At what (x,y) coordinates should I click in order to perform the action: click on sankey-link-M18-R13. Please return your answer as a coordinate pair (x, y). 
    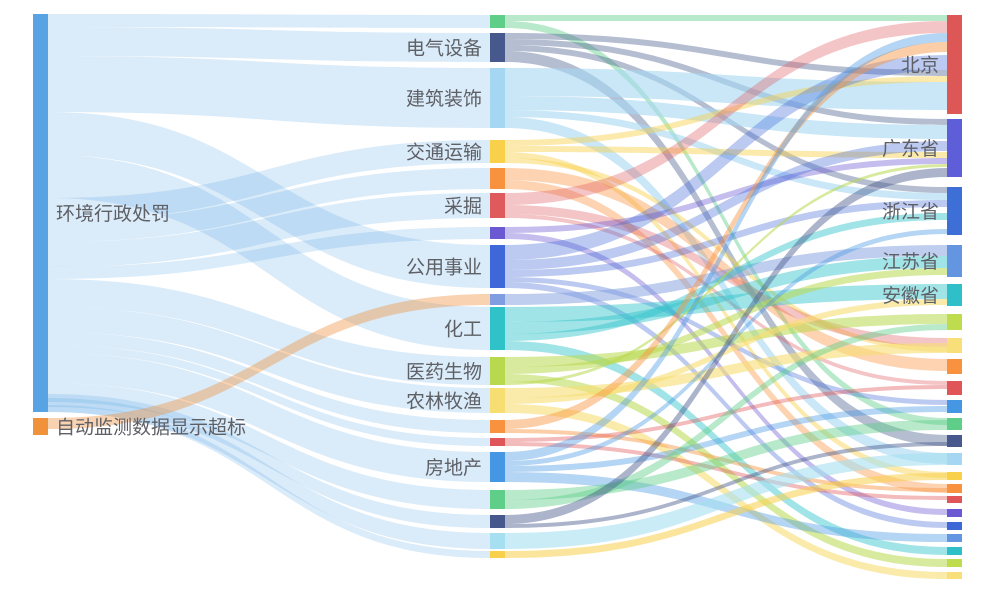
    Looking at the image, I should click on (726, 501).